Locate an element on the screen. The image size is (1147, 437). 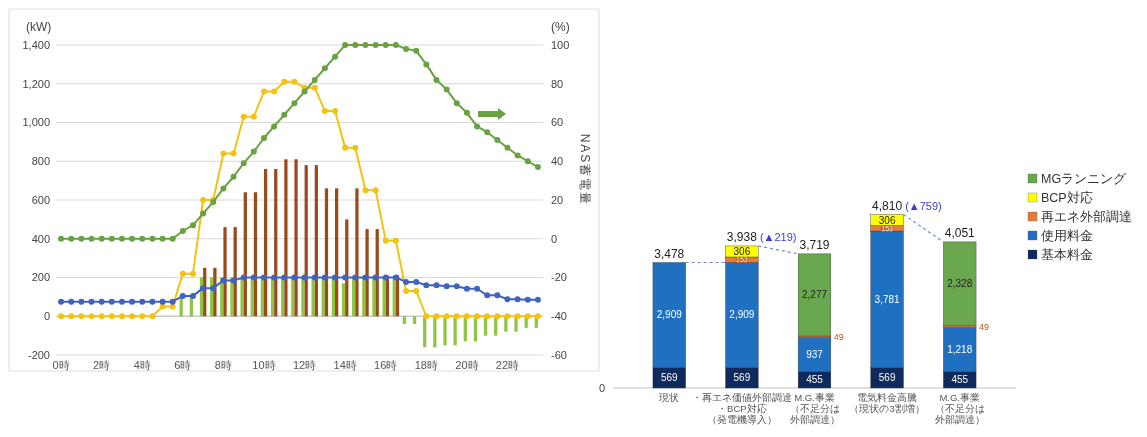
x-tick-label: 18時 is located at coordinates (426, 365).